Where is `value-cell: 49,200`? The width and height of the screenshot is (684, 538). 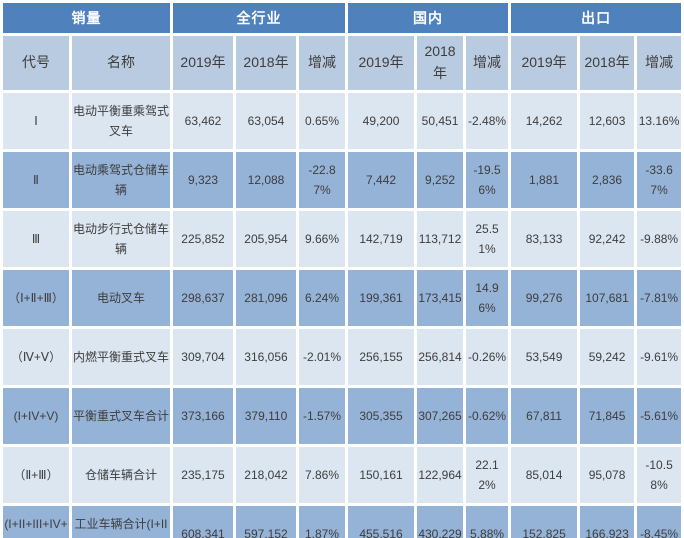 value-cell: 49,200 is located at coordinates (381, 121).